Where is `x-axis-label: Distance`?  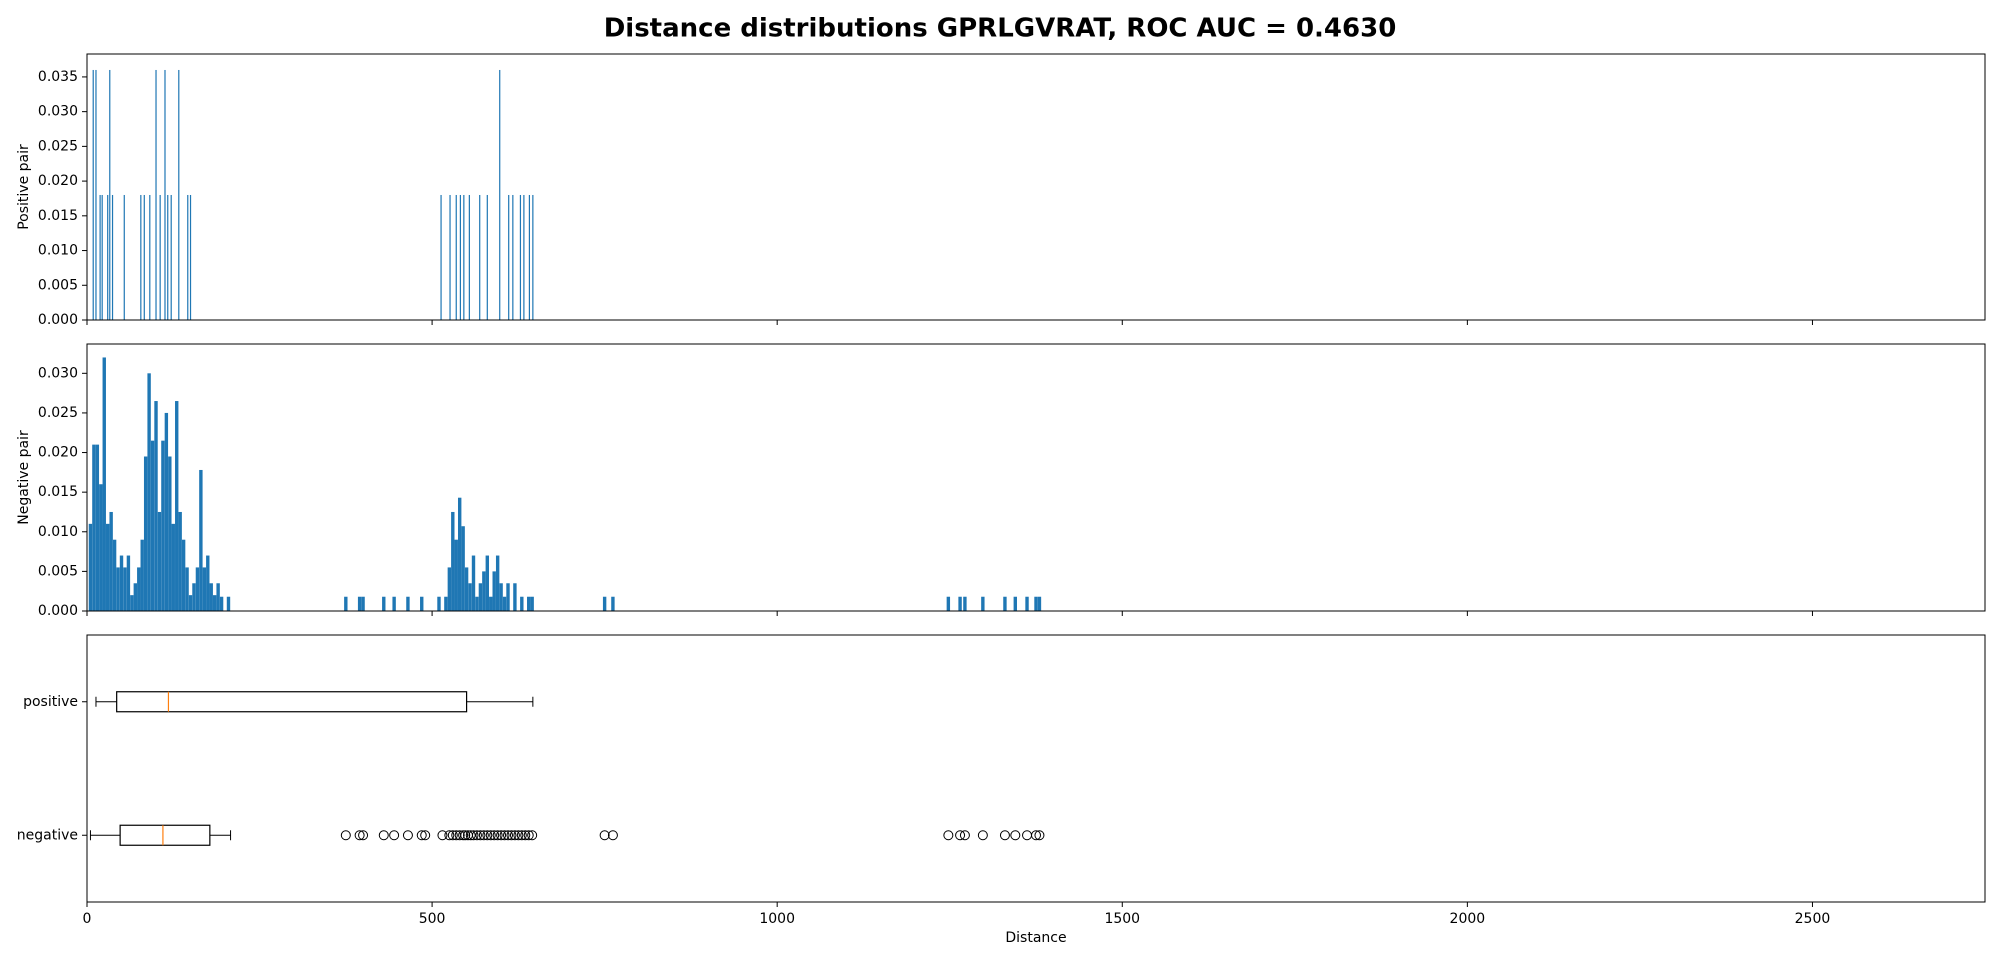
x-axis-label: Distance is located at coordinates (1035, 938).